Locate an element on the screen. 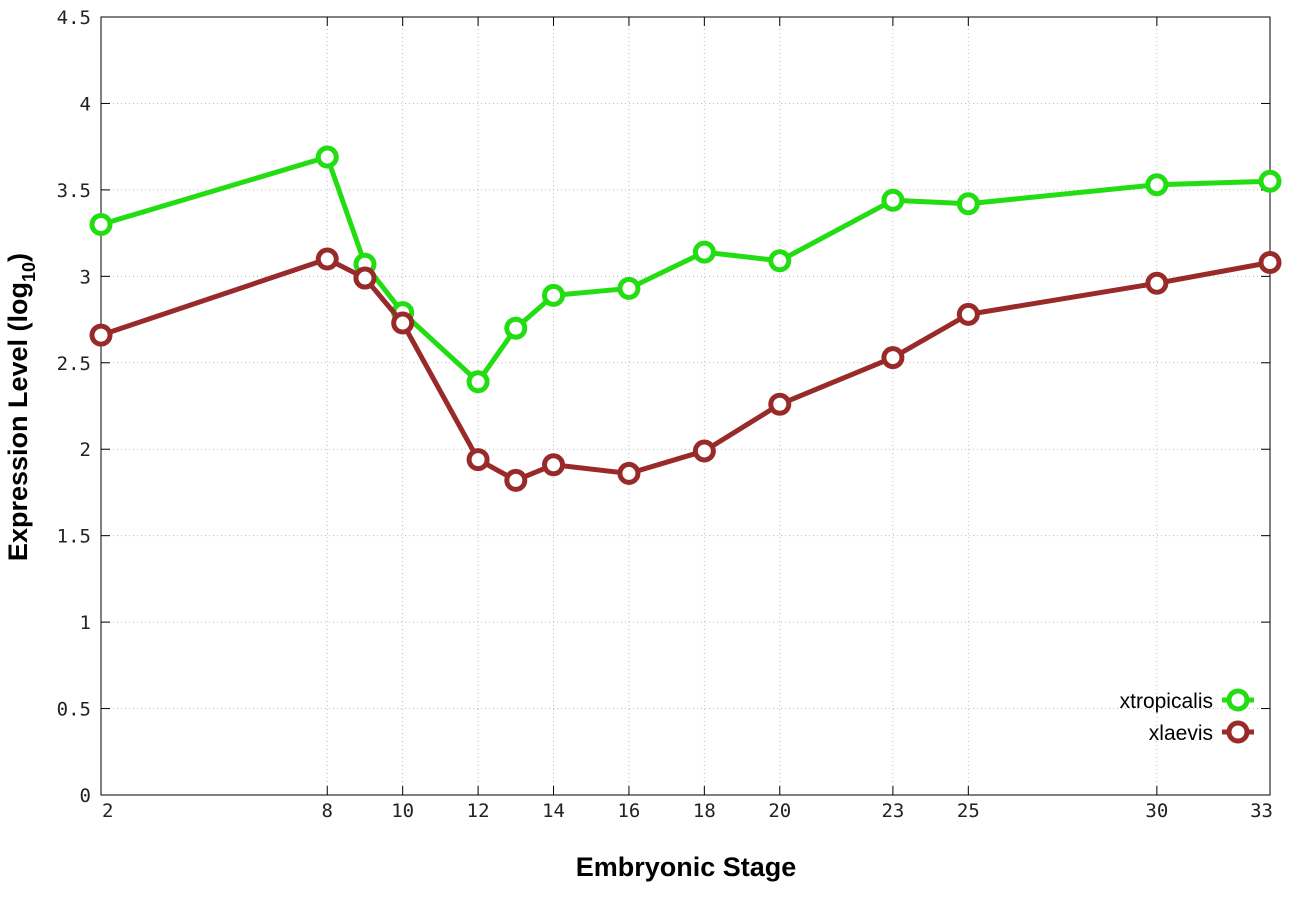  y-tick-label: 2 is located at coordinates (85, 450).